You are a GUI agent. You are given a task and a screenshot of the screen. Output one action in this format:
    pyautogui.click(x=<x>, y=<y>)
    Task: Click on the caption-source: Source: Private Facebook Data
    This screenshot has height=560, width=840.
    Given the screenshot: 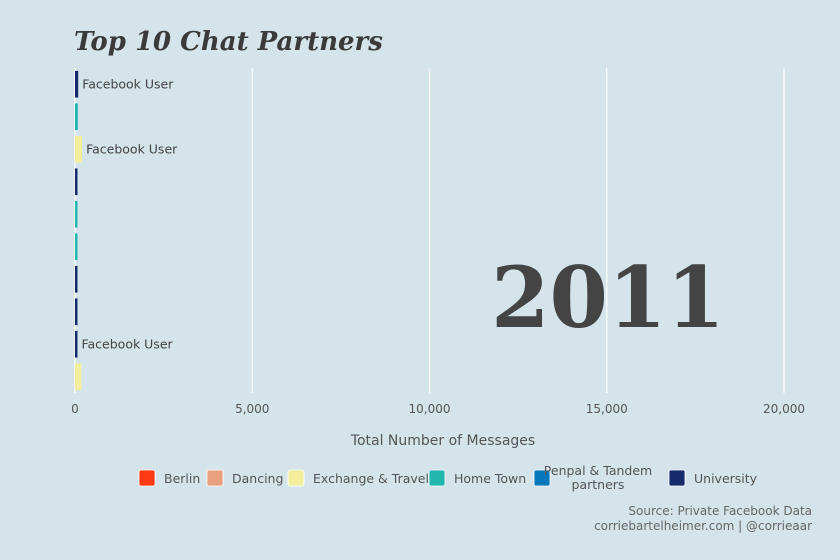 What is the action you would take?
    pyautogui.click(x=720, y=511)
    